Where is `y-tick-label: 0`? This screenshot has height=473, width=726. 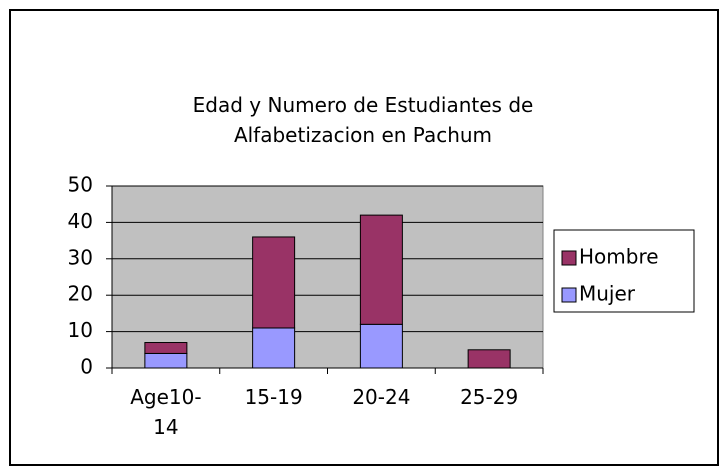 y-tick-label: 0 is located at coordinates (86, 367).